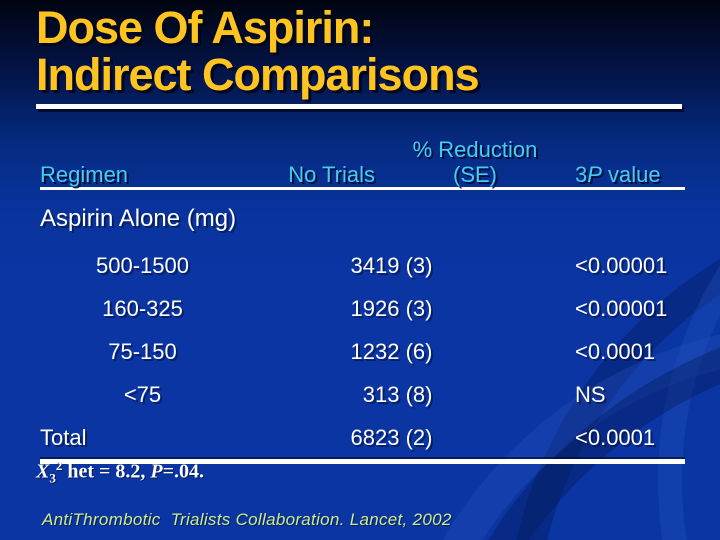  I want to click on cell-total-reduction-se: 23 (2), so click(475, 440).